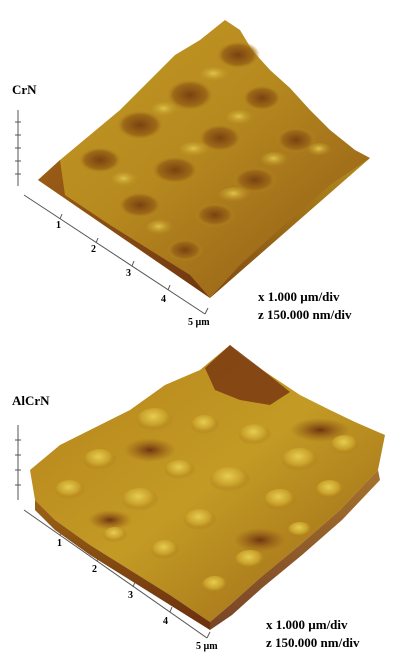  I want to click on scale-x-alcrn: x 1.000 µm/div, so click(307, 624).